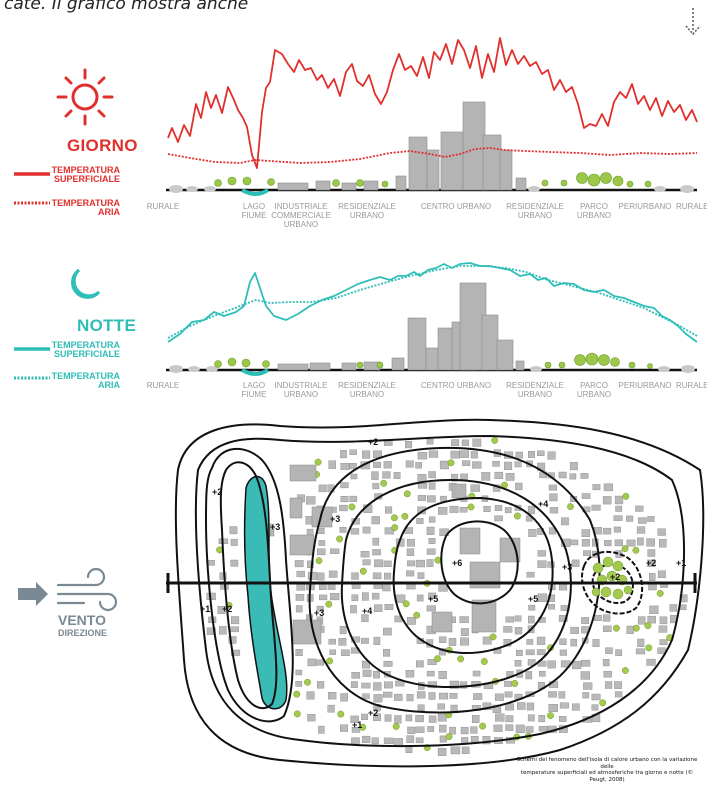  I want to click on night-air-curve, so click(432, 302).